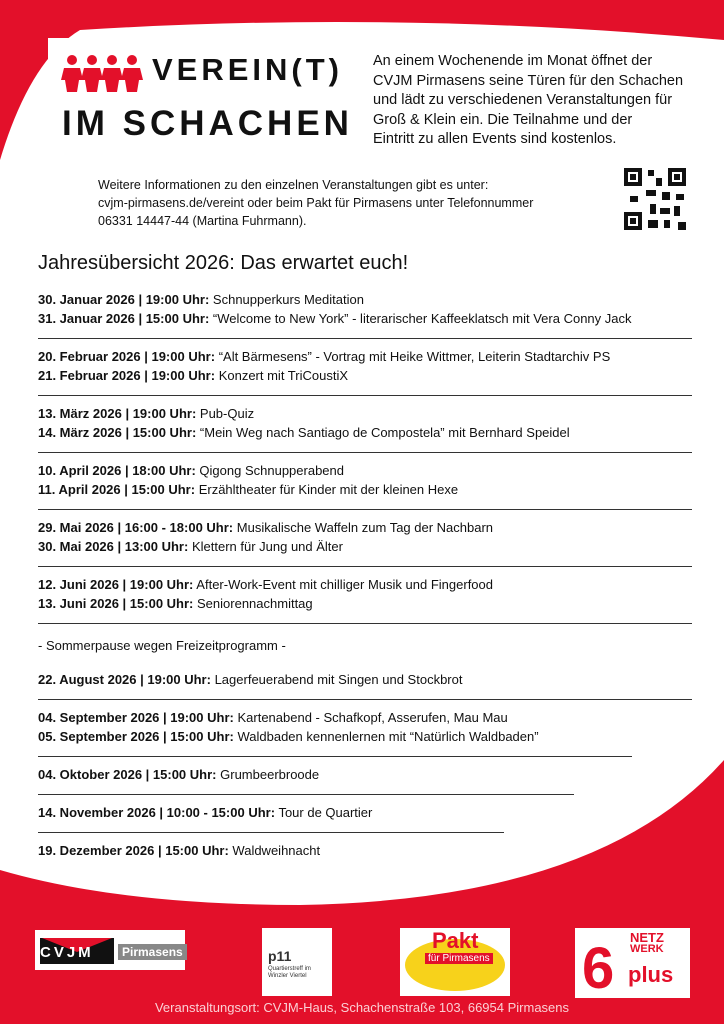 The height and width of the screenshot is (1024, 724). I want to click on event-title: Seniorennachmittag, so click(255, 603).